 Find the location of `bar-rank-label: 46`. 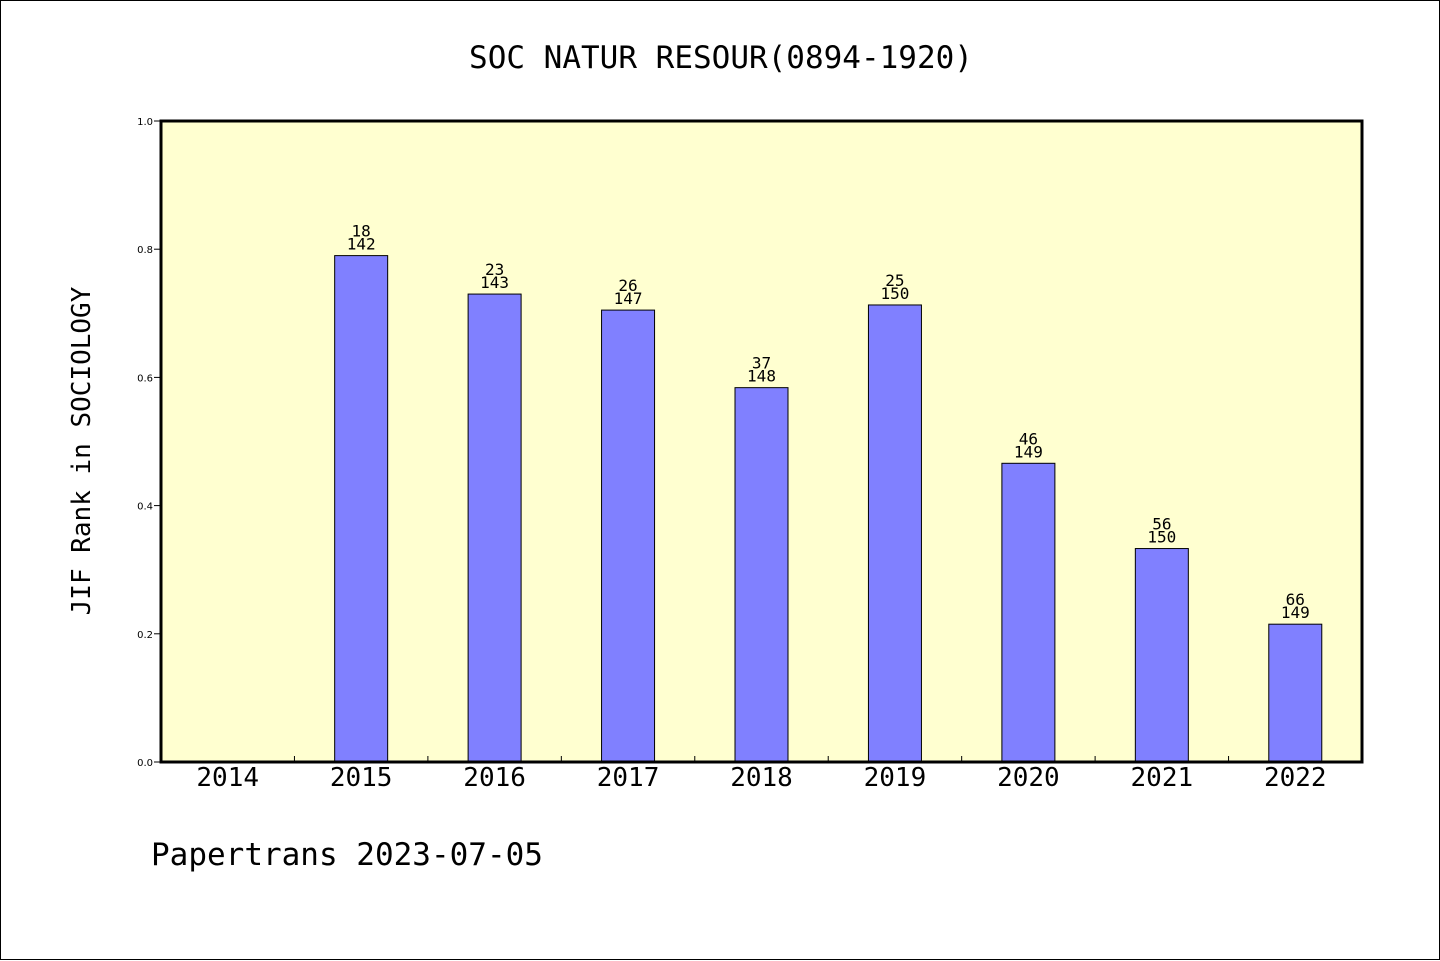

bar-rank-label: 46 is located at coordinates (1028, 438).